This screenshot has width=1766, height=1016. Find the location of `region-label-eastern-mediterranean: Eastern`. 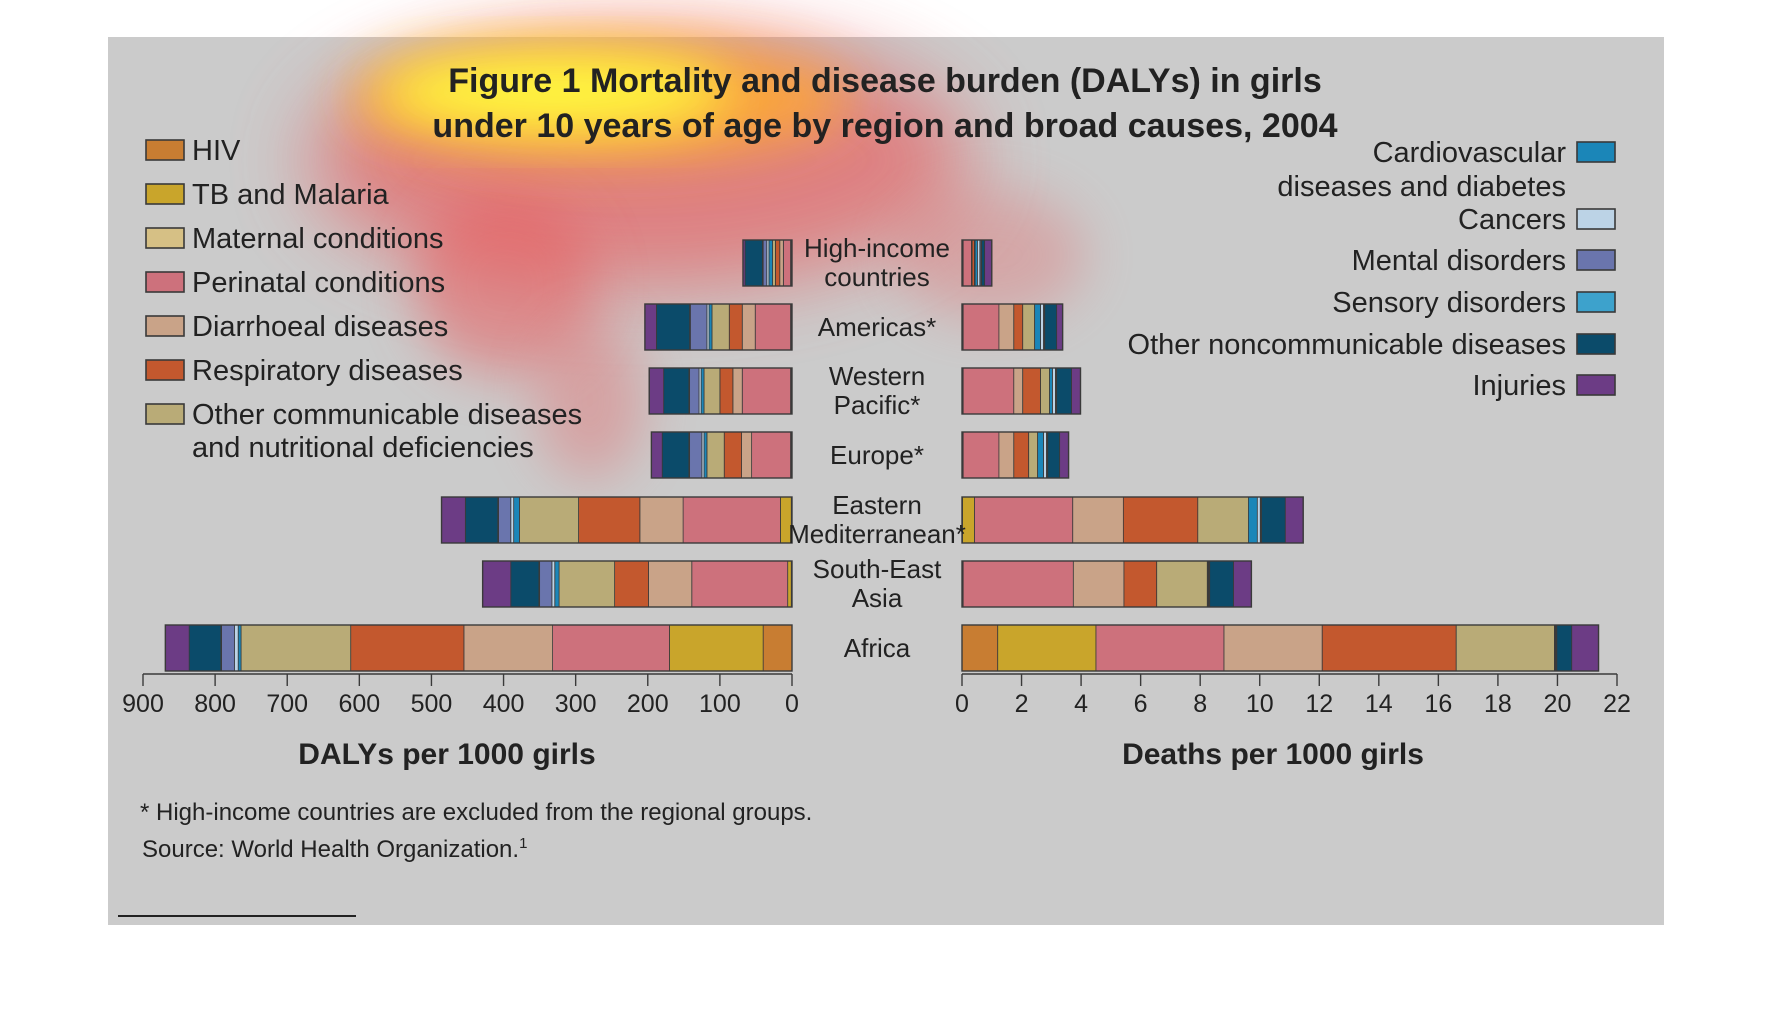

region-label-eastern-mediterranean: Eastern is located at coordinates (877, 505).